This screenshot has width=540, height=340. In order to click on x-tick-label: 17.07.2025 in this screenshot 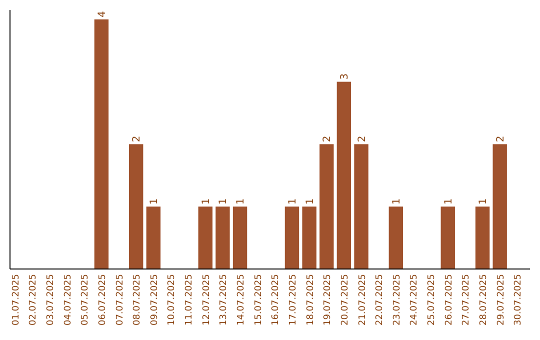, I will do `click(293, 300)`.